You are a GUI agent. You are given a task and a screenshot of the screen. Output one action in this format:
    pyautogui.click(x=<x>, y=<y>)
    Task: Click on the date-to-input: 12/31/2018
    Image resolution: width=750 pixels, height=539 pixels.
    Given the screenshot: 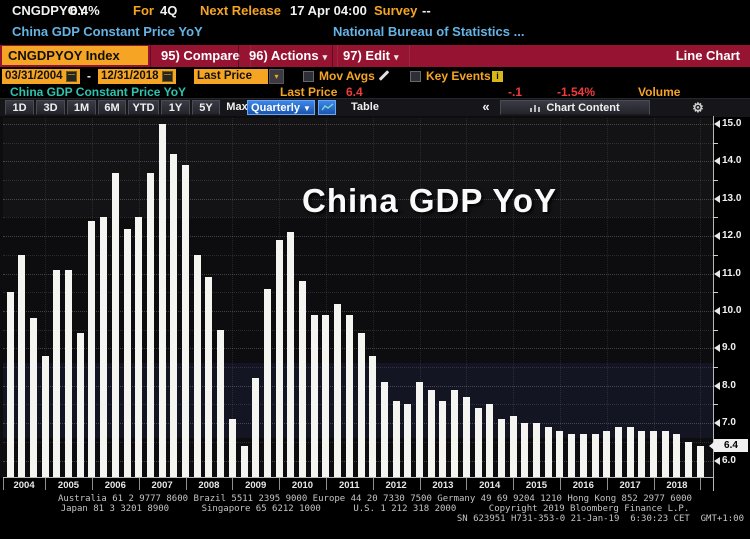 What is the action you would take?
    pyautogui.click(x=137, y=76)
    